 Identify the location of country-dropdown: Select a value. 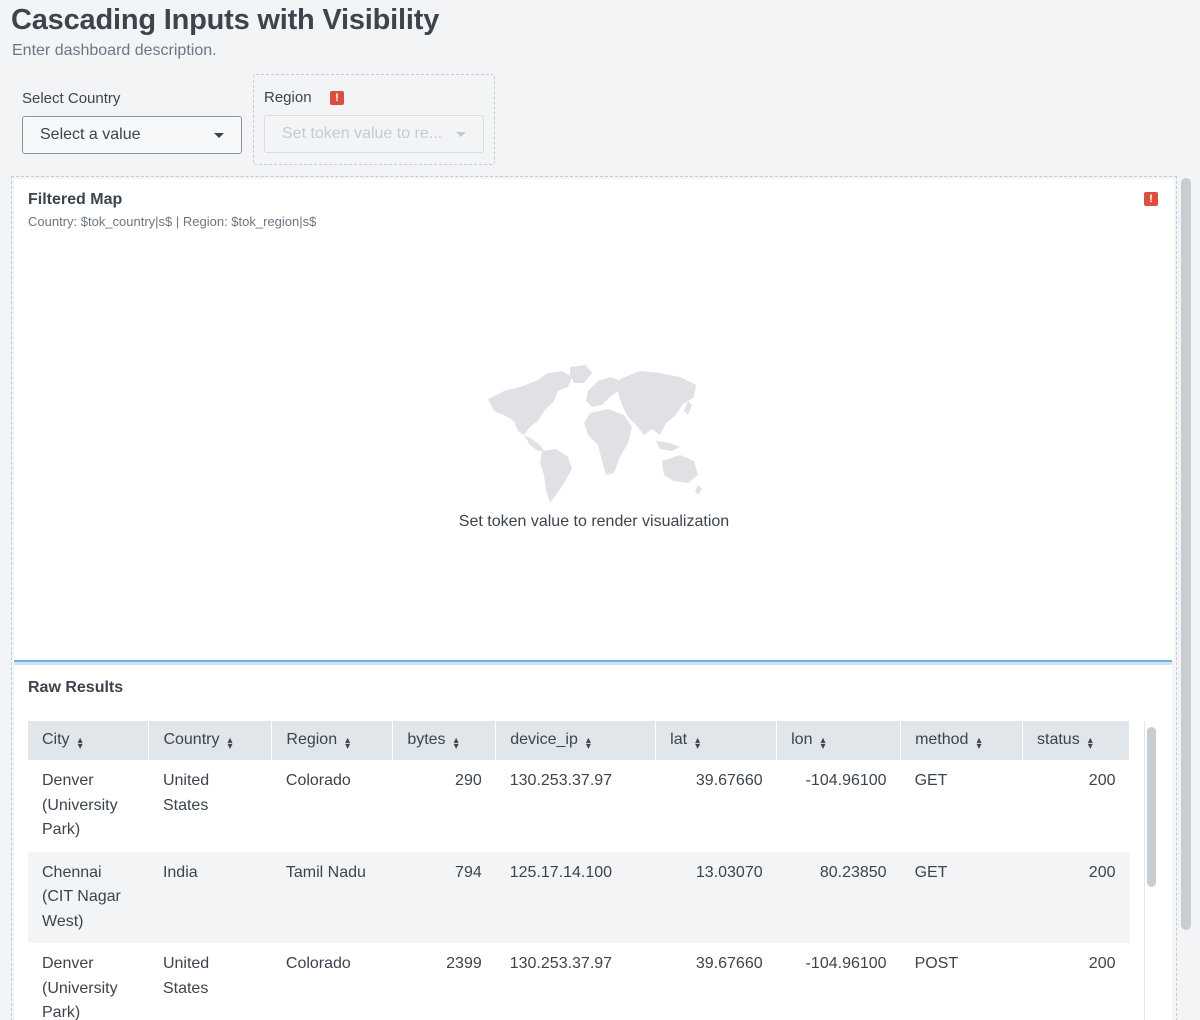
(132, 135).